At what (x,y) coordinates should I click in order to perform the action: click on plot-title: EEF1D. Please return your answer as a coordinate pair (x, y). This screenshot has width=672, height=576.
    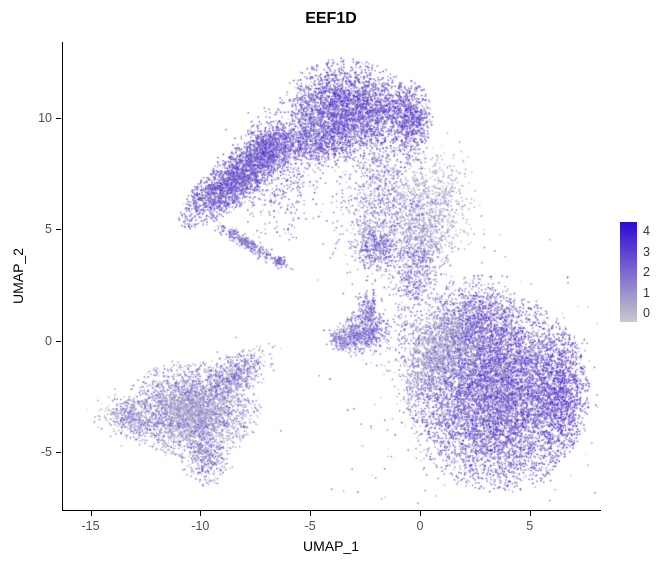
    Looking at the image, I should click on (331, 18).